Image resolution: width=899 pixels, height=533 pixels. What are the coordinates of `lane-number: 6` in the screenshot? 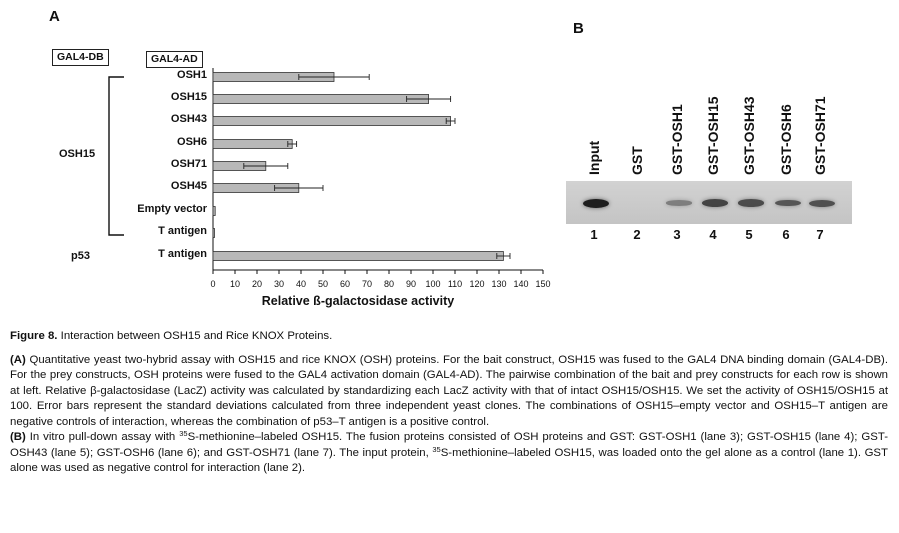 It's located at (786, 234).